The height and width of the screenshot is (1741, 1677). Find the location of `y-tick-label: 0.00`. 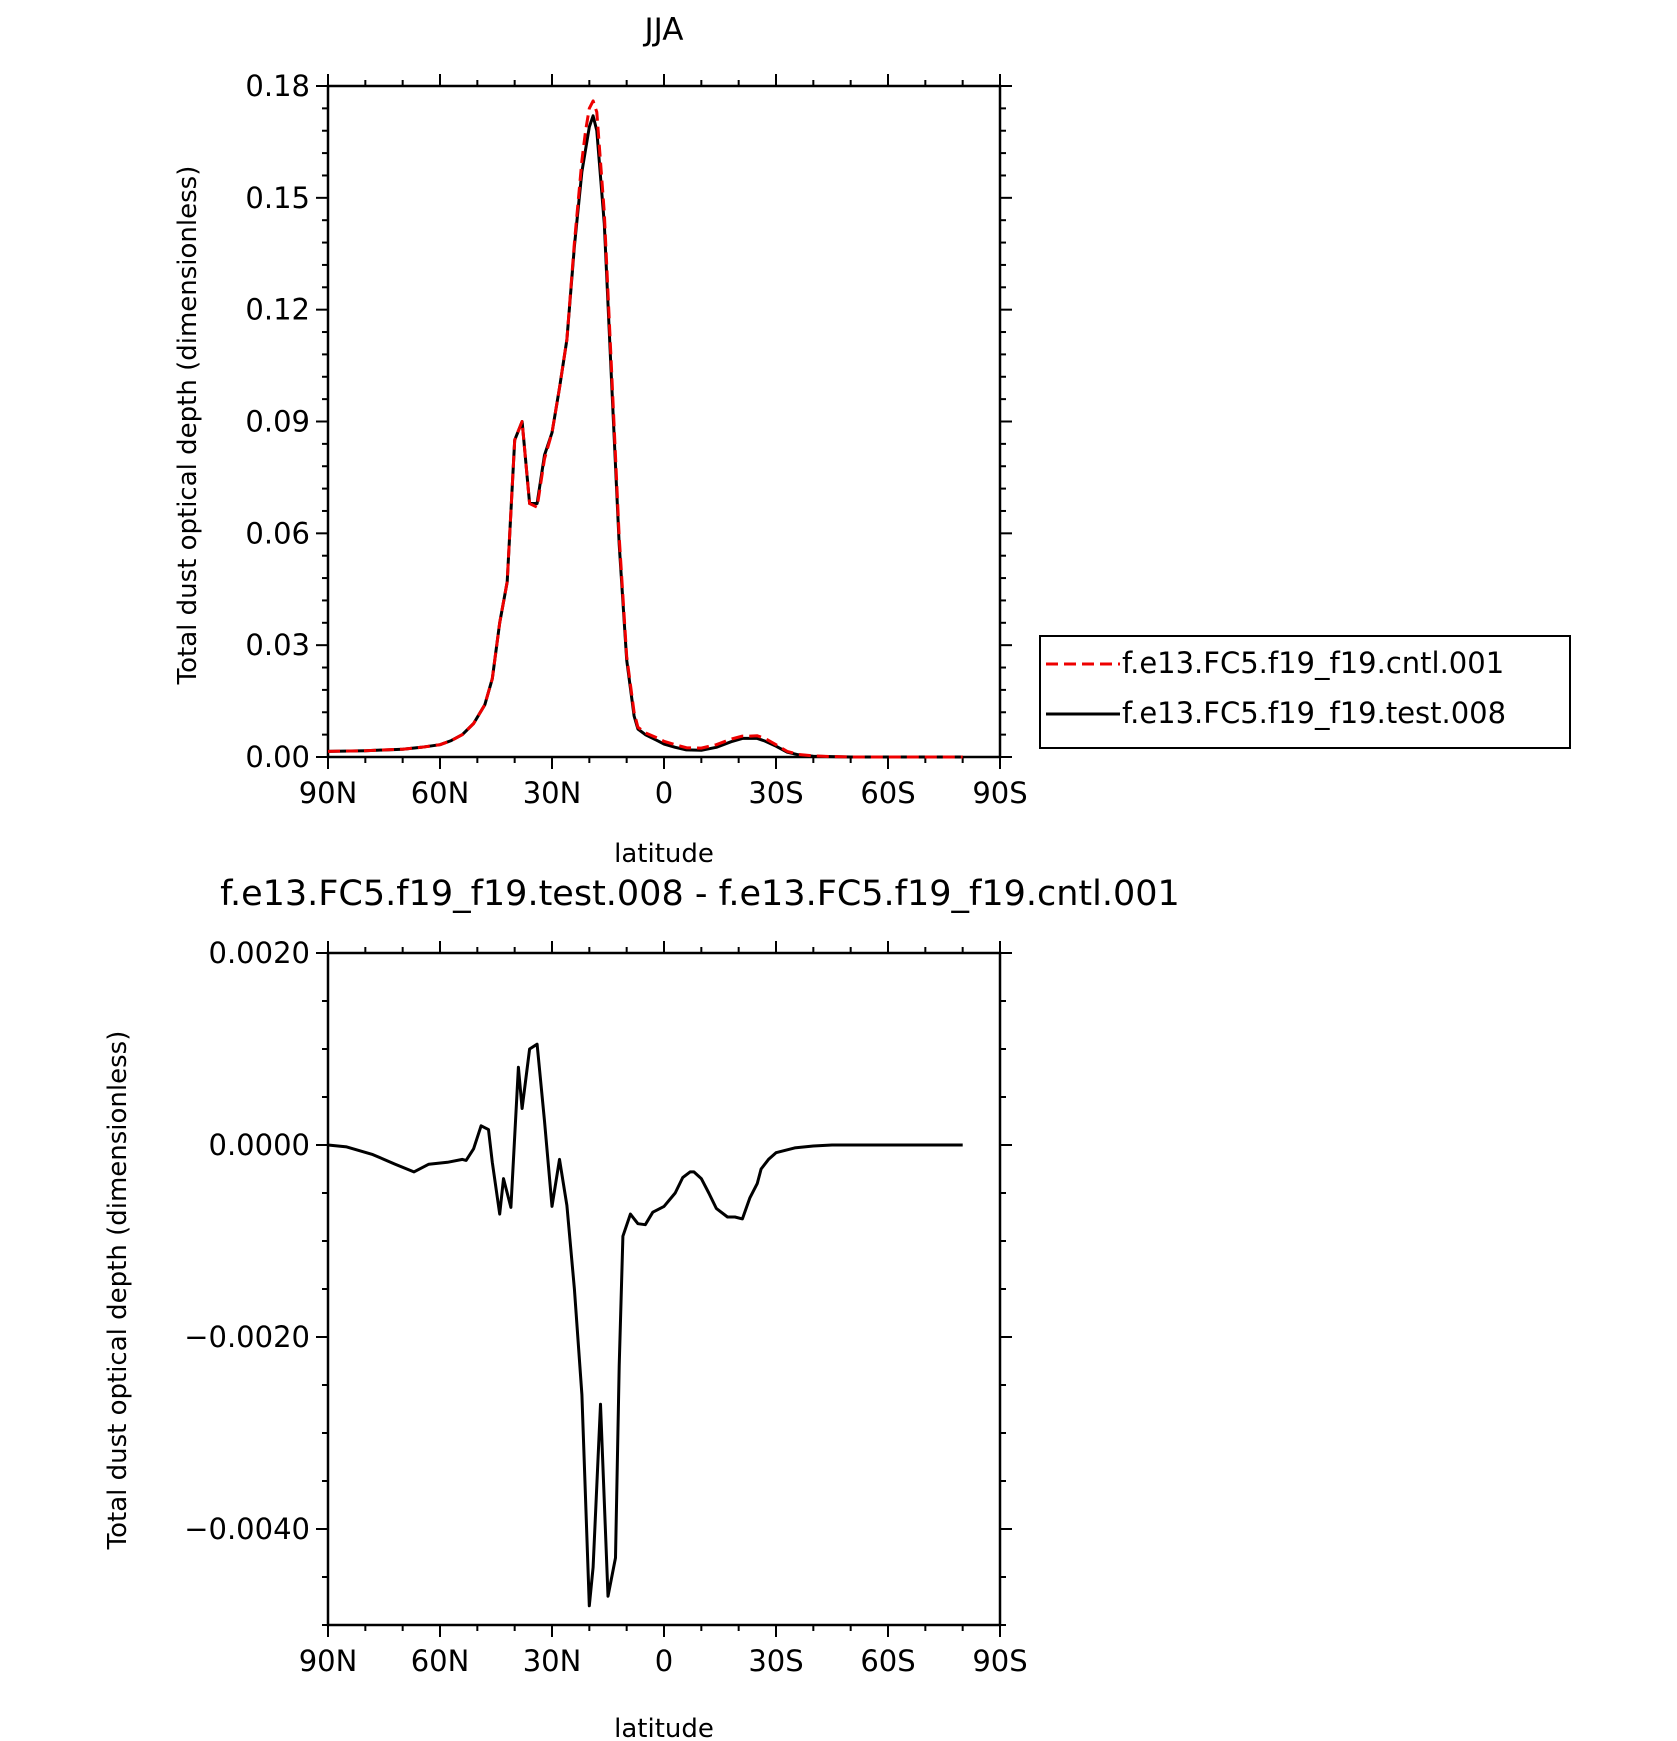

y-tick-label: 0.00 is located at coordinates (277, 757).